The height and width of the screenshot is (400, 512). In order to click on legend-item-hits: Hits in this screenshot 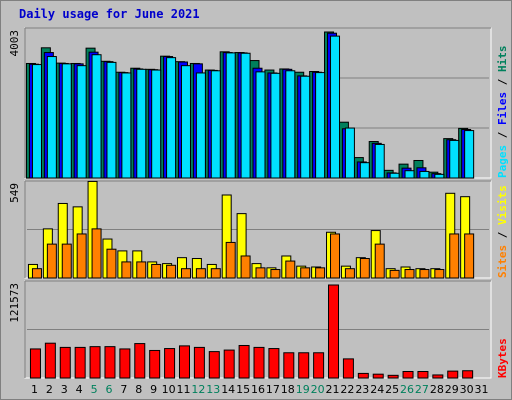, I will do `click(502, 59)`.